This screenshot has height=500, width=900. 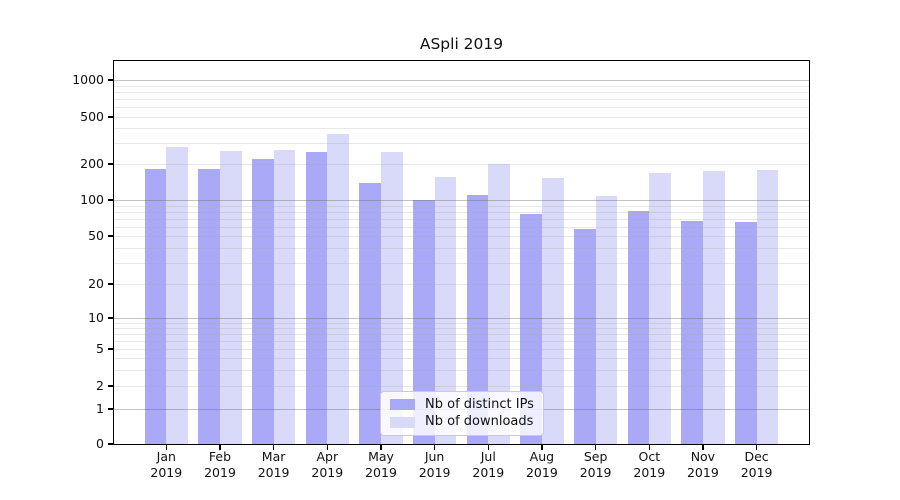 I want to click on y-tick-label-200: 200, so click(x=92, y=163).